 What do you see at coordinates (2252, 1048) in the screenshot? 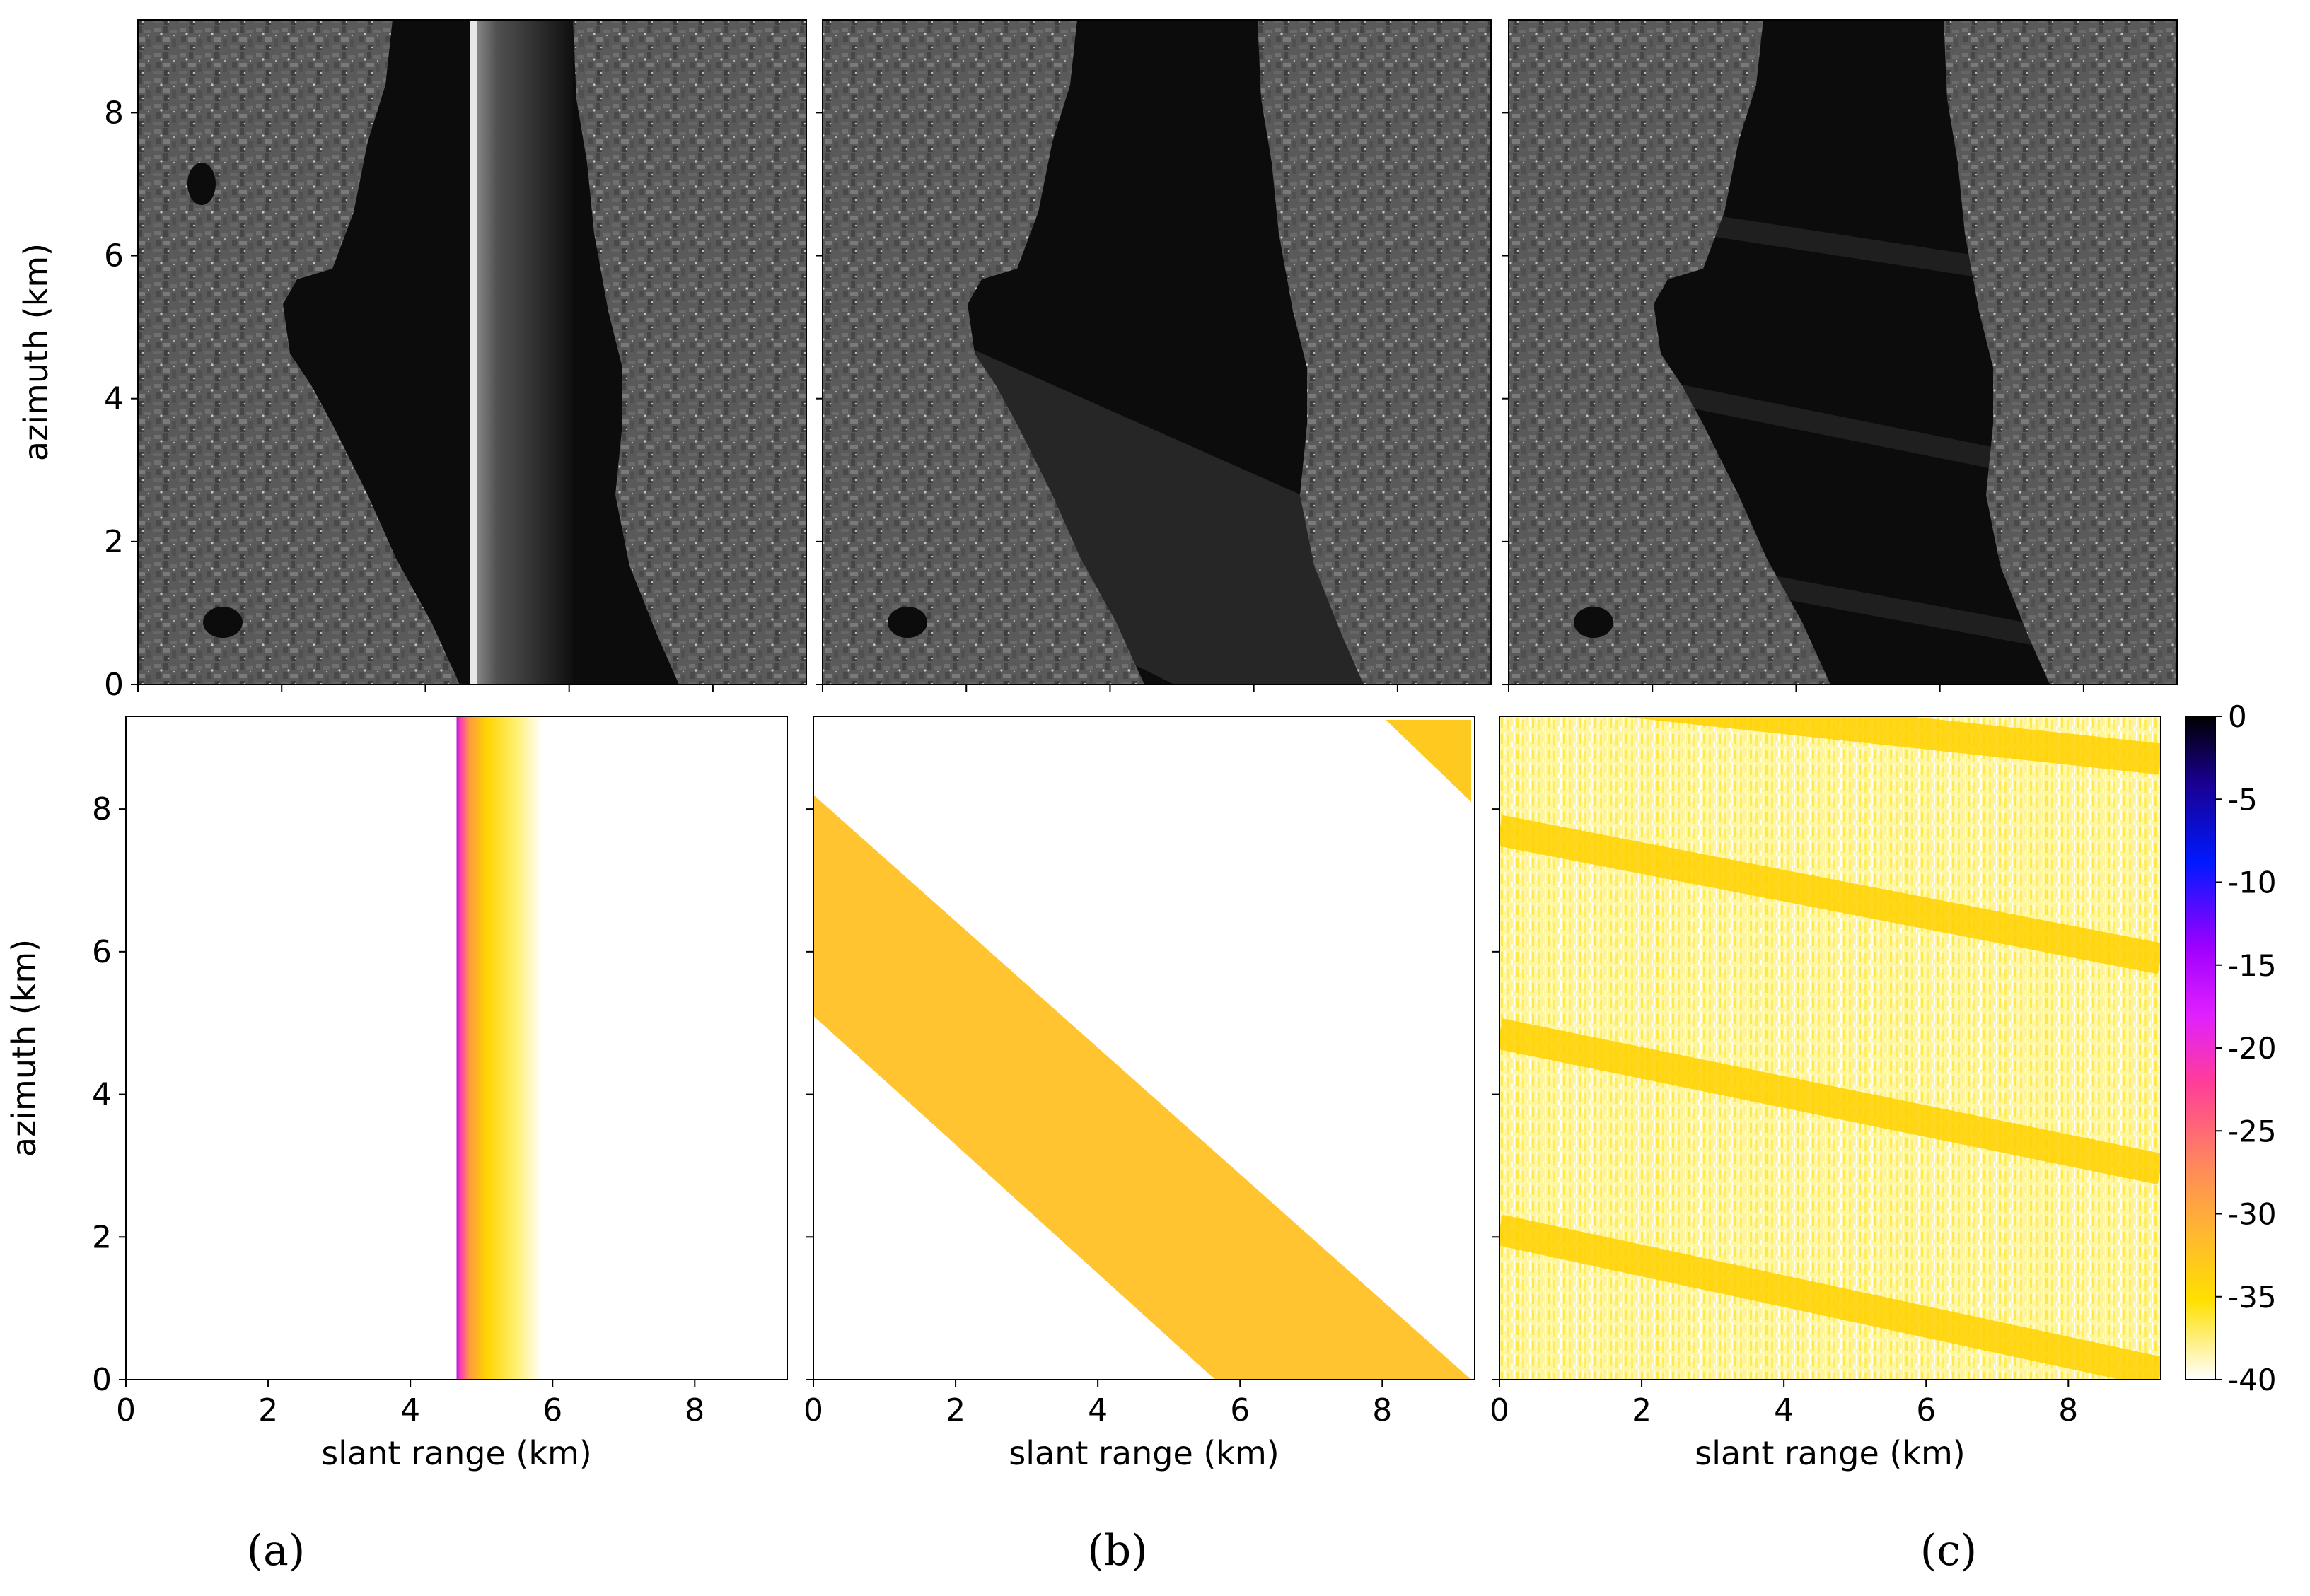
I see `colorbar-tick-label: -20` at bounding box center [2252, 1048].